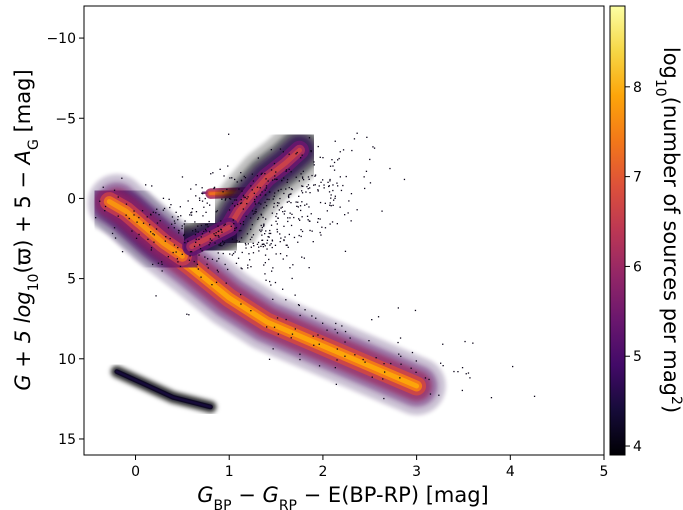 Image resolution: width=683 pixels, height=510 pixels. Describe the element at coordinates (61, 39) in the screenshot. I see `y-tick-label: −10` at that location.